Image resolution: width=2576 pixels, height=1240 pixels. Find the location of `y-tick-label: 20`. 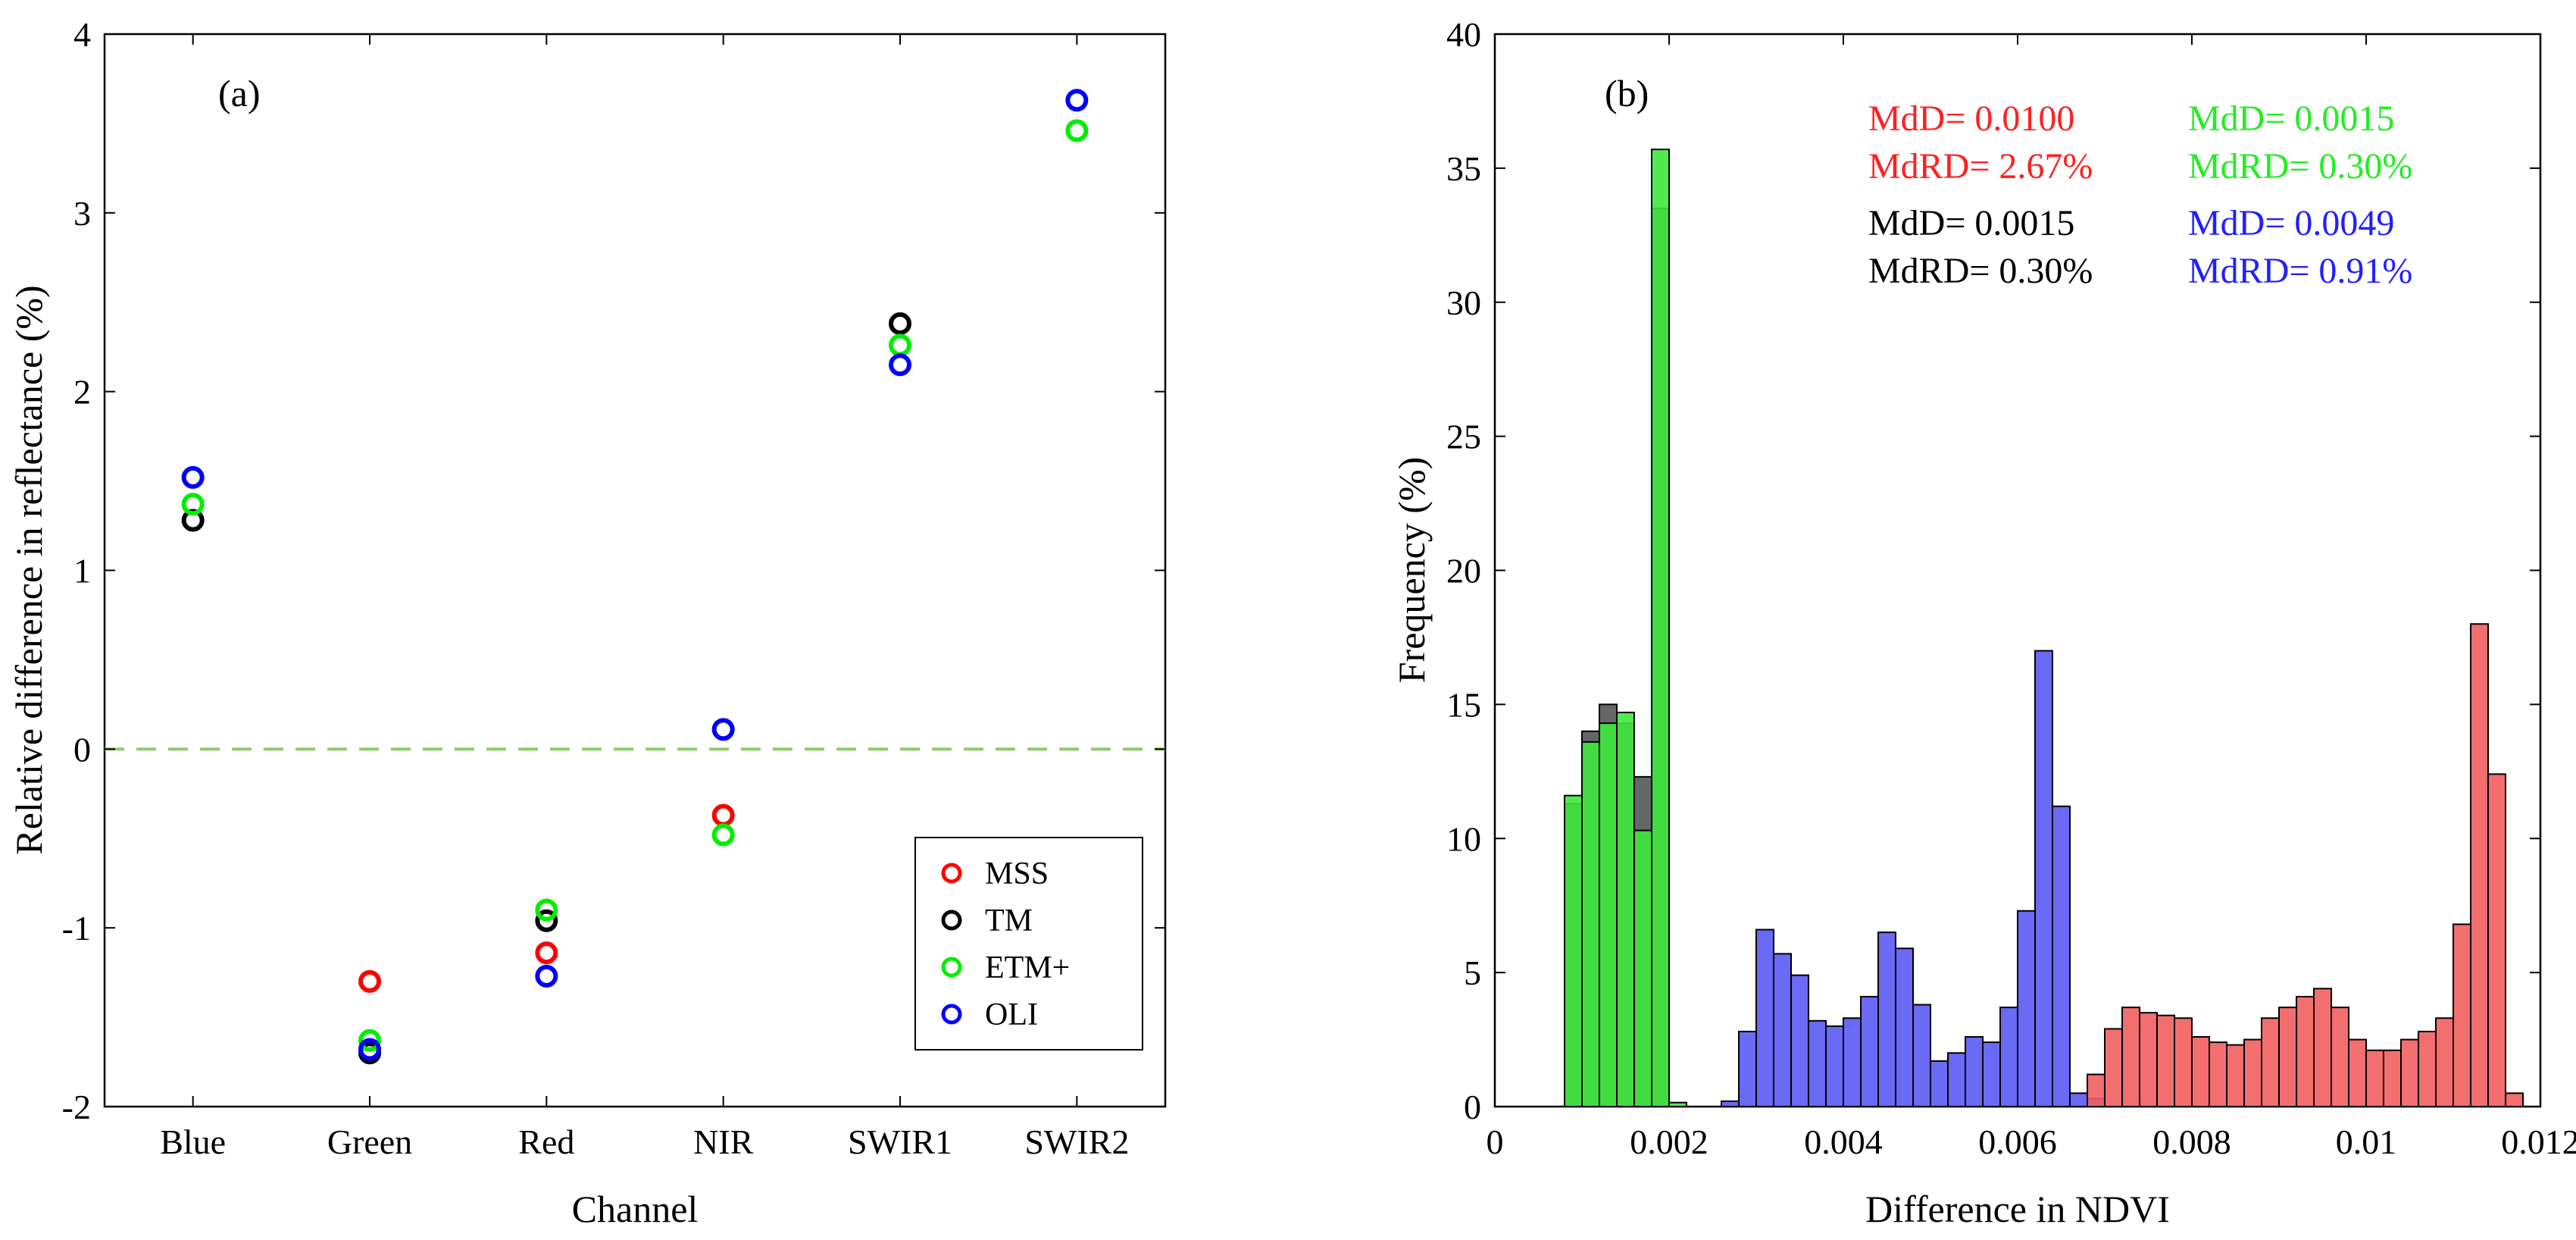

y-tick-label: 20 is located at coordinates (1464, 571).